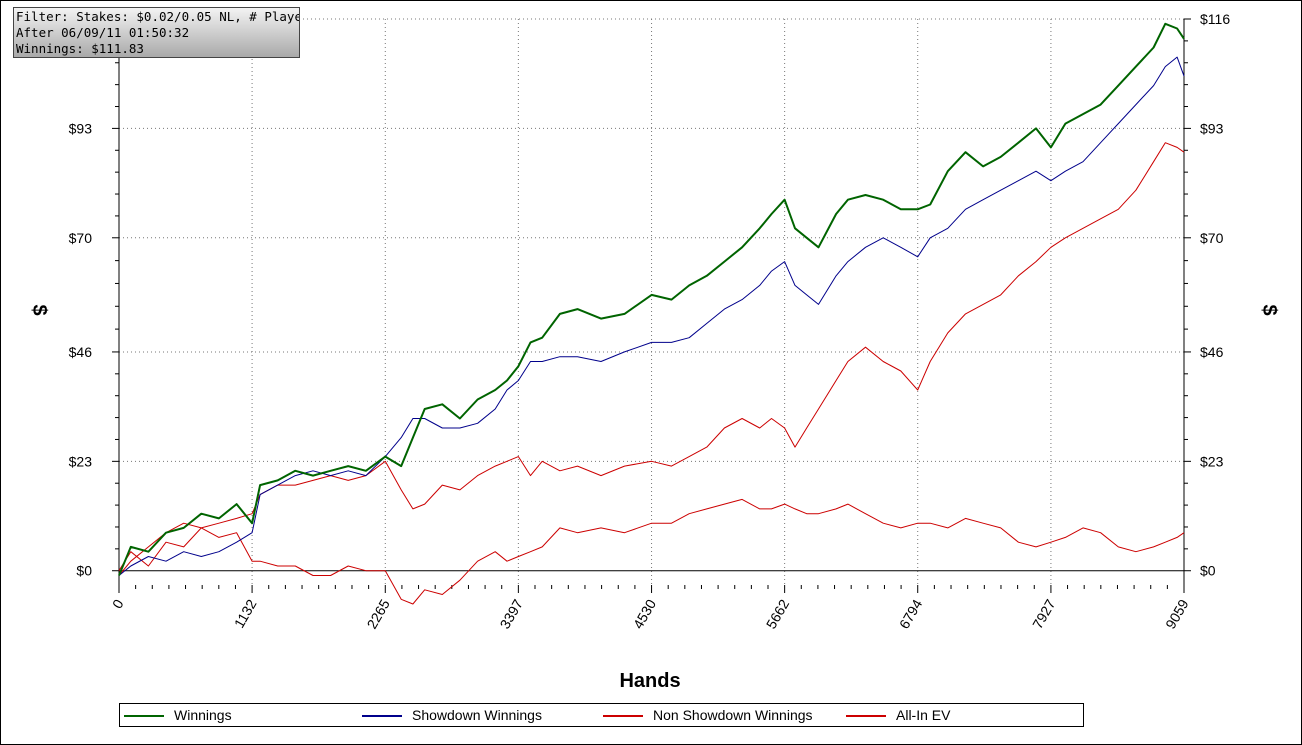 The width and height of the screenshot is (1302, 745). What do you see at coordinates (158, 16) in the screenshot?
I see `filter-line: Filter: Stakes: $0.02/0.05 NL, # Players` at bounding box center [158, 16].